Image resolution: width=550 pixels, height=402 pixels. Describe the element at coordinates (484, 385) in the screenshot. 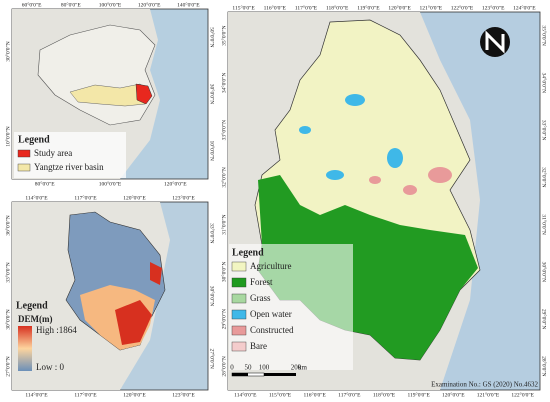

I see `note: Examination No.: GS (2020) No.4632` at that location.